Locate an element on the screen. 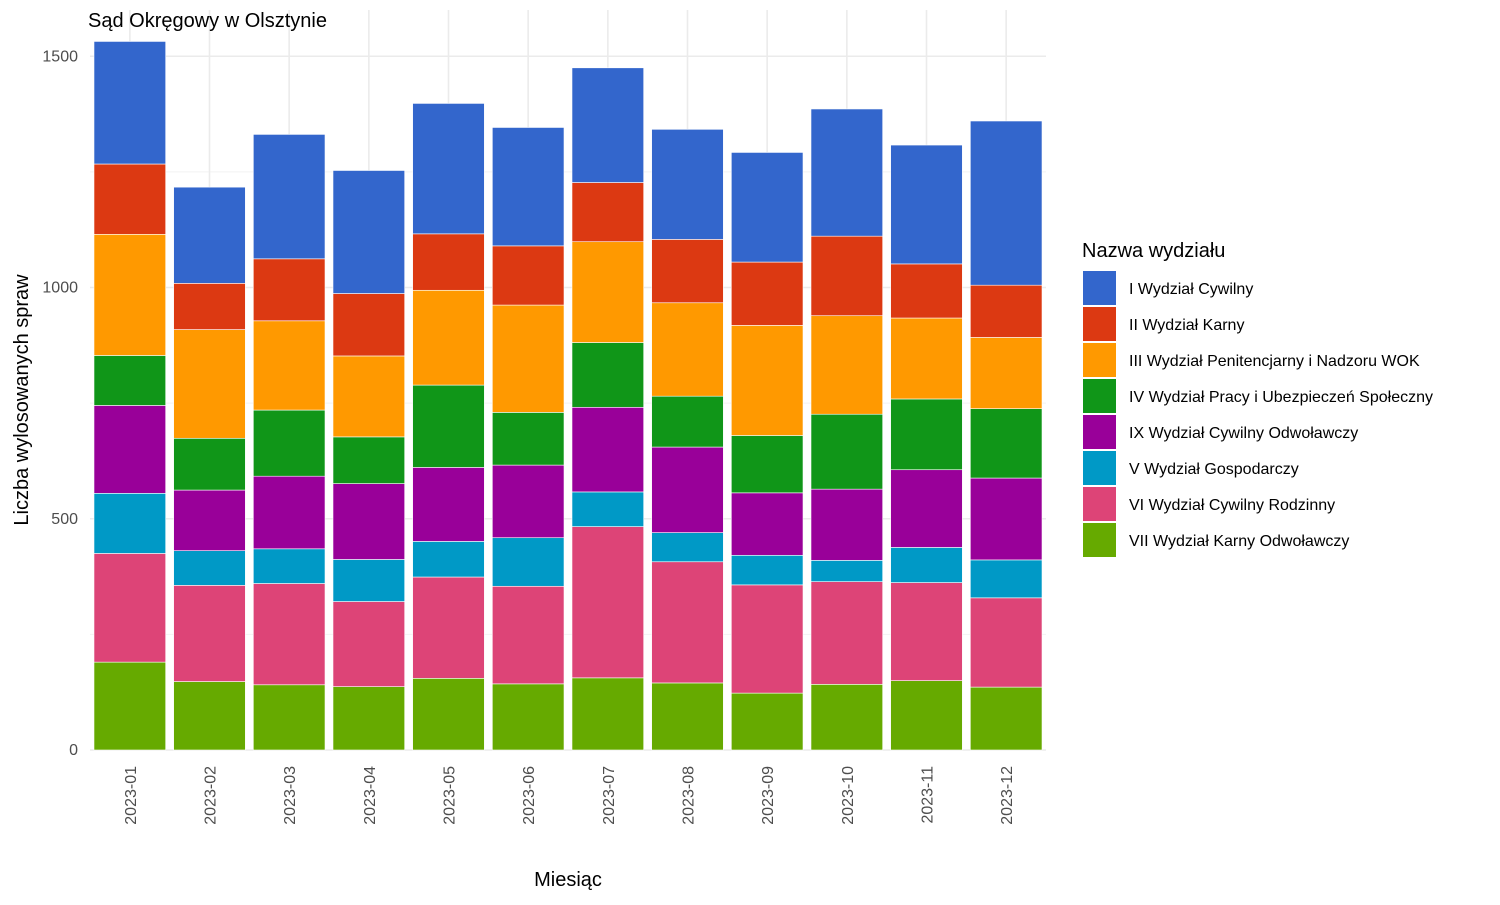  legend-label: III Wydział Penitencjarny i Nadzoru WOK is located at coordinates (1274, 361).